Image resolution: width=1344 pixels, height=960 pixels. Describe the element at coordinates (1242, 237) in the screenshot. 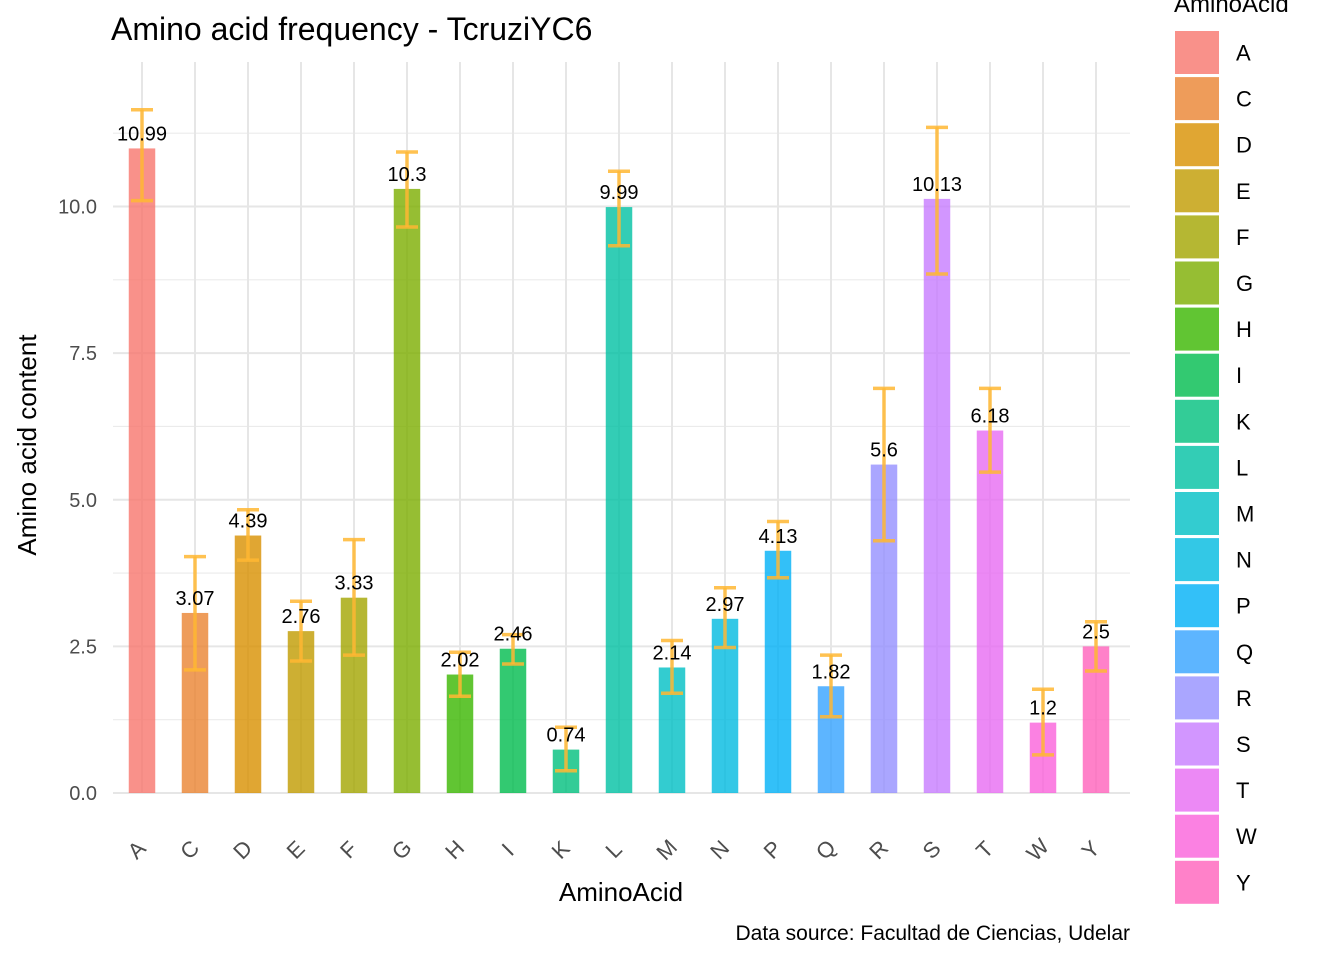

I see `legend-label: F` at that location.